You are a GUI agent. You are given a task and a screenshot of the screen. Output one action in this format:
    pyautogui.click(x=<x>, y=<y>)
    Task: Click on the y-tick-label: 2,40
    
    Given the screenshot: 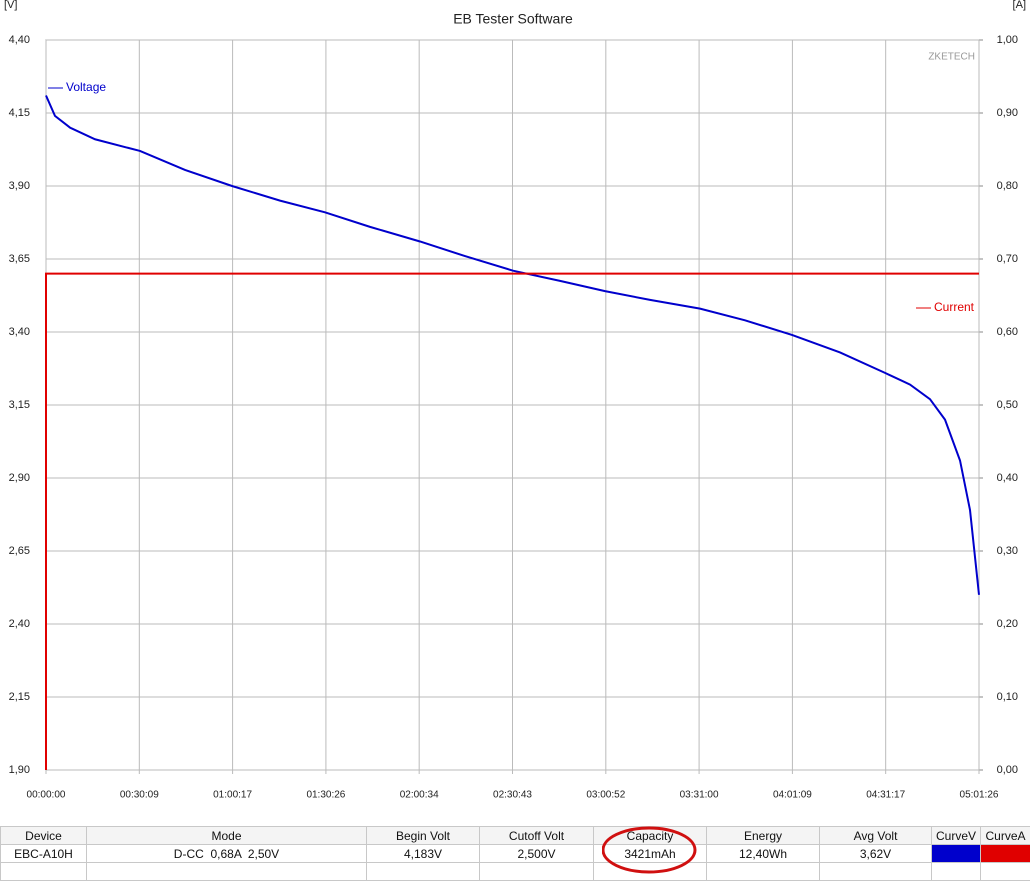 What is the action you would take?
    pyautogui.click(x=19, y=624)
    